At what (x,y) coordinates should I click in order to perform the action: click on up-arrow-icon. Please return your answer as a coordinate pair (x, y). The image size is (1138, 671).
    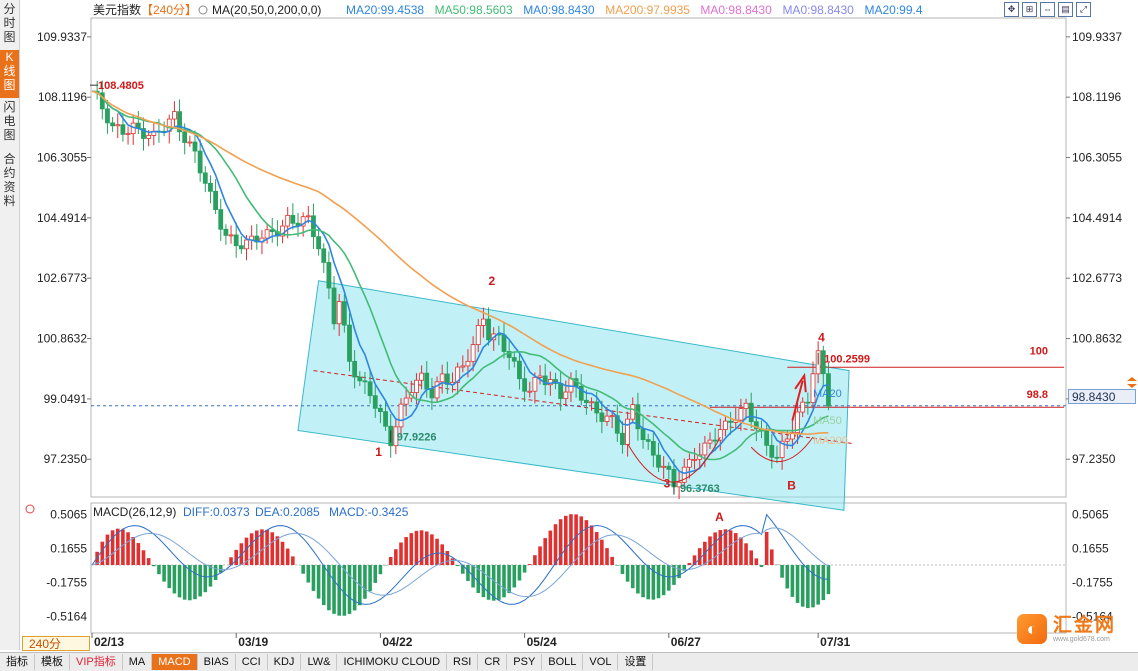
    Looking at the image, I should click on (800, 382).